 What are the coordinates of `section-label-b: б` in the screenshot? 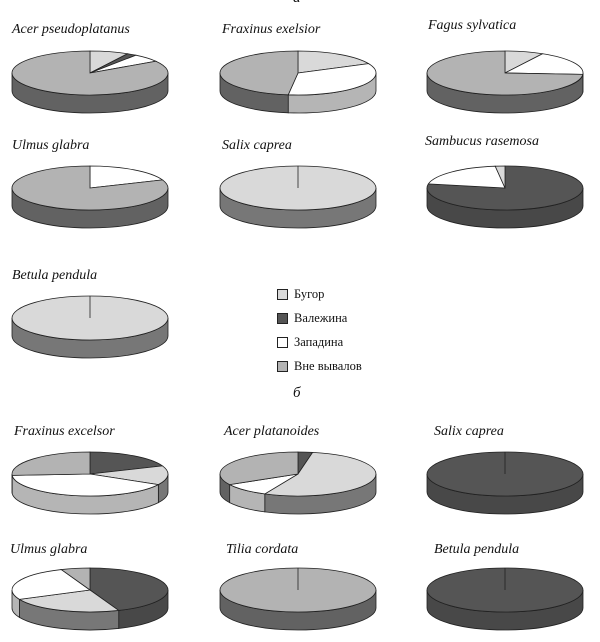 It's located at (297, 393).